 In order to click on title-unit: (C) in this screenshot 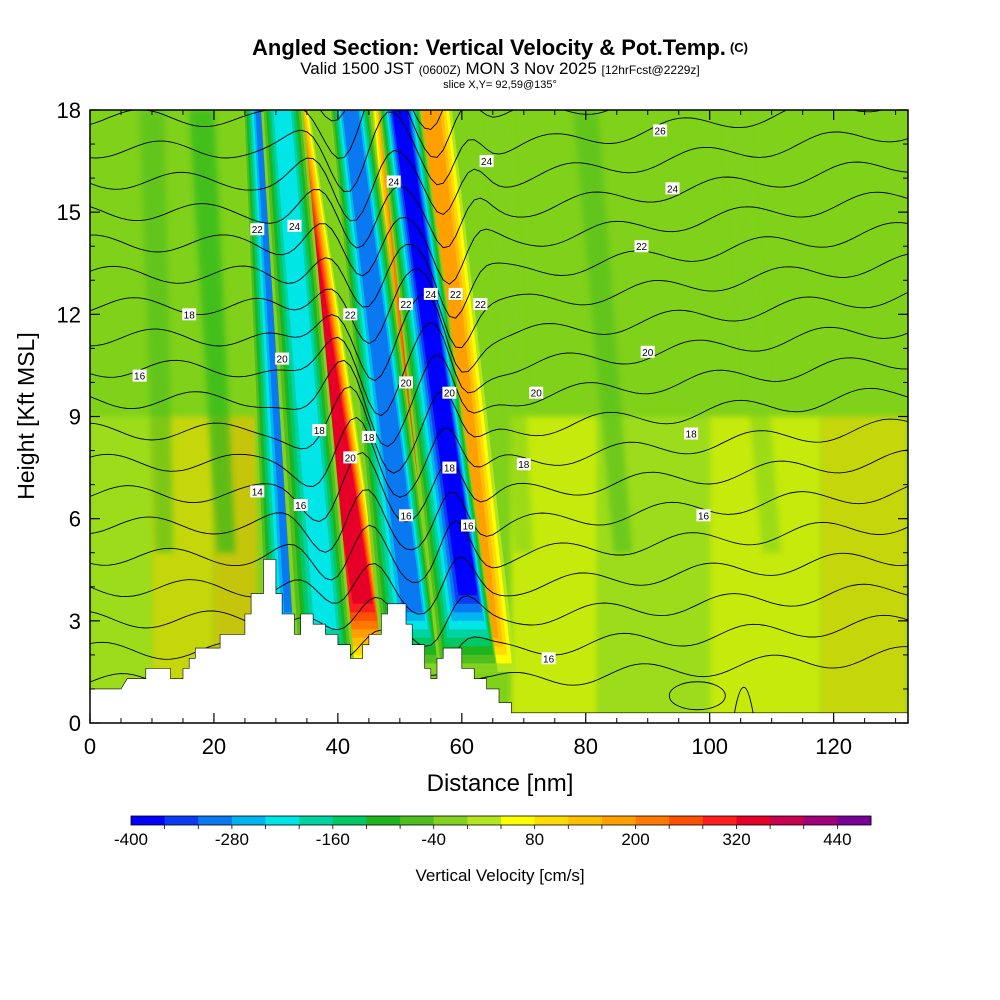, I will do `click(738, 47)`.